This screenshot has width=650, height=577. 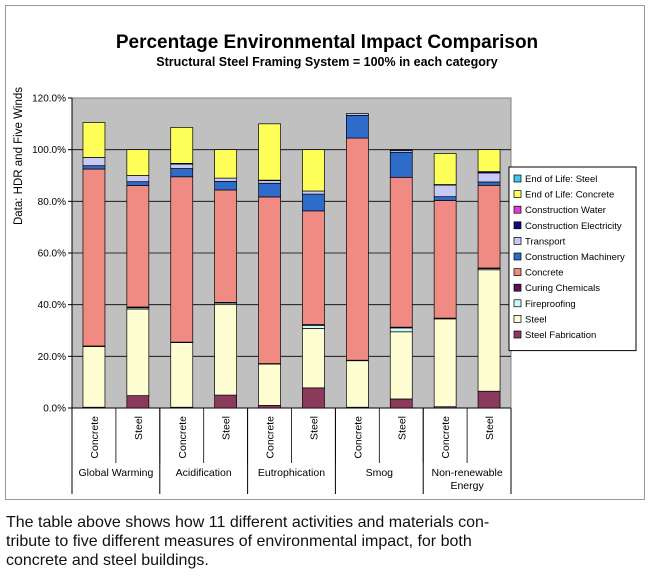 I want to click on legend-label: Construction Machinery, so click(x=575, y=257).